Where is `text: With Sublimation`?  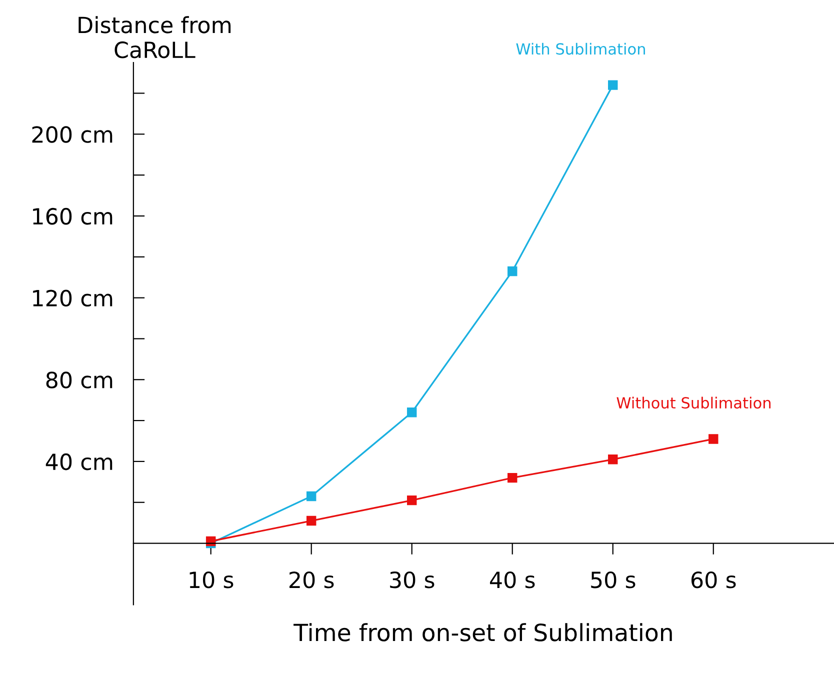 text: With Sublimation is located at coordinates (580, 48).